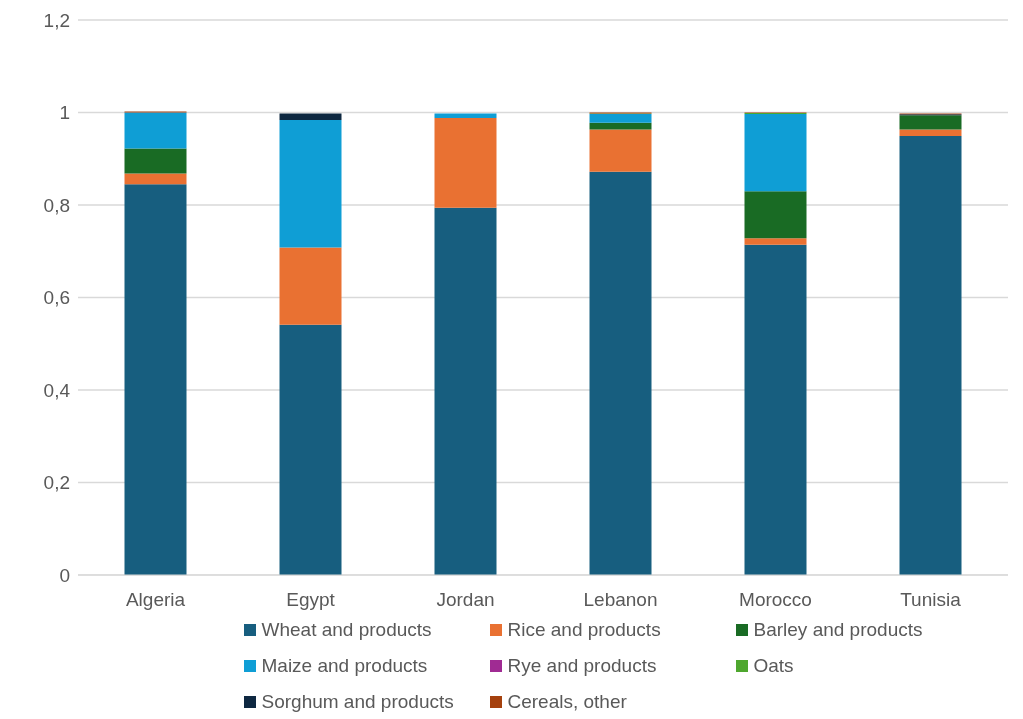 The width and height of the screenshot is (1023, 719). What do you see at coordinates (582, 666) in the screenshot?
I see `legend-label: Rye and products` at bounding box center [582, 666].